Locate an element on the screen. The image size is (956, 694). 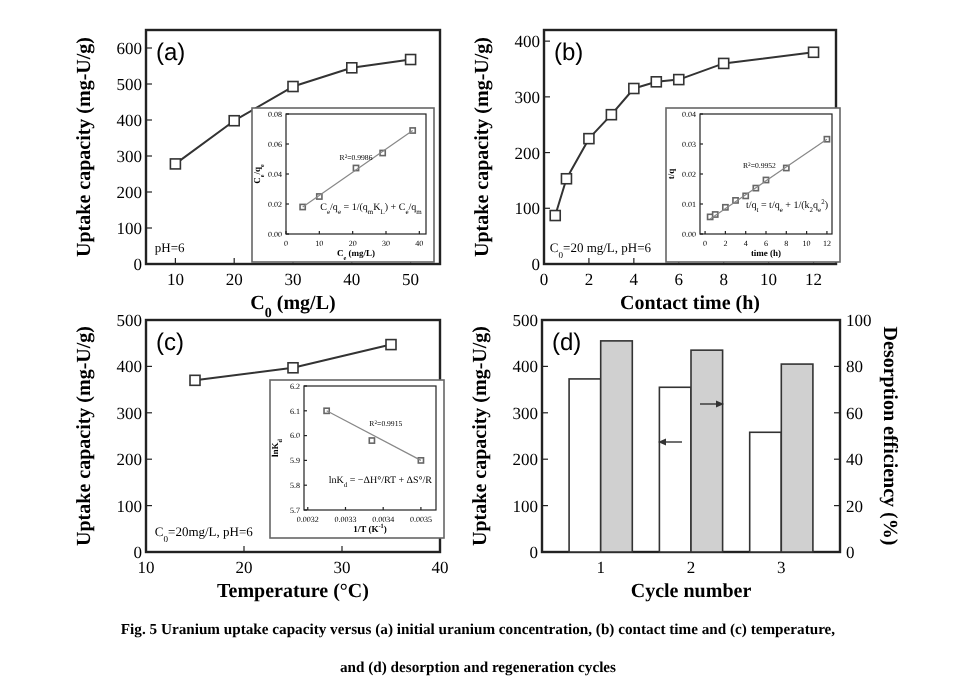
x-tick-label: 12 is located at coordinates (814, 279).